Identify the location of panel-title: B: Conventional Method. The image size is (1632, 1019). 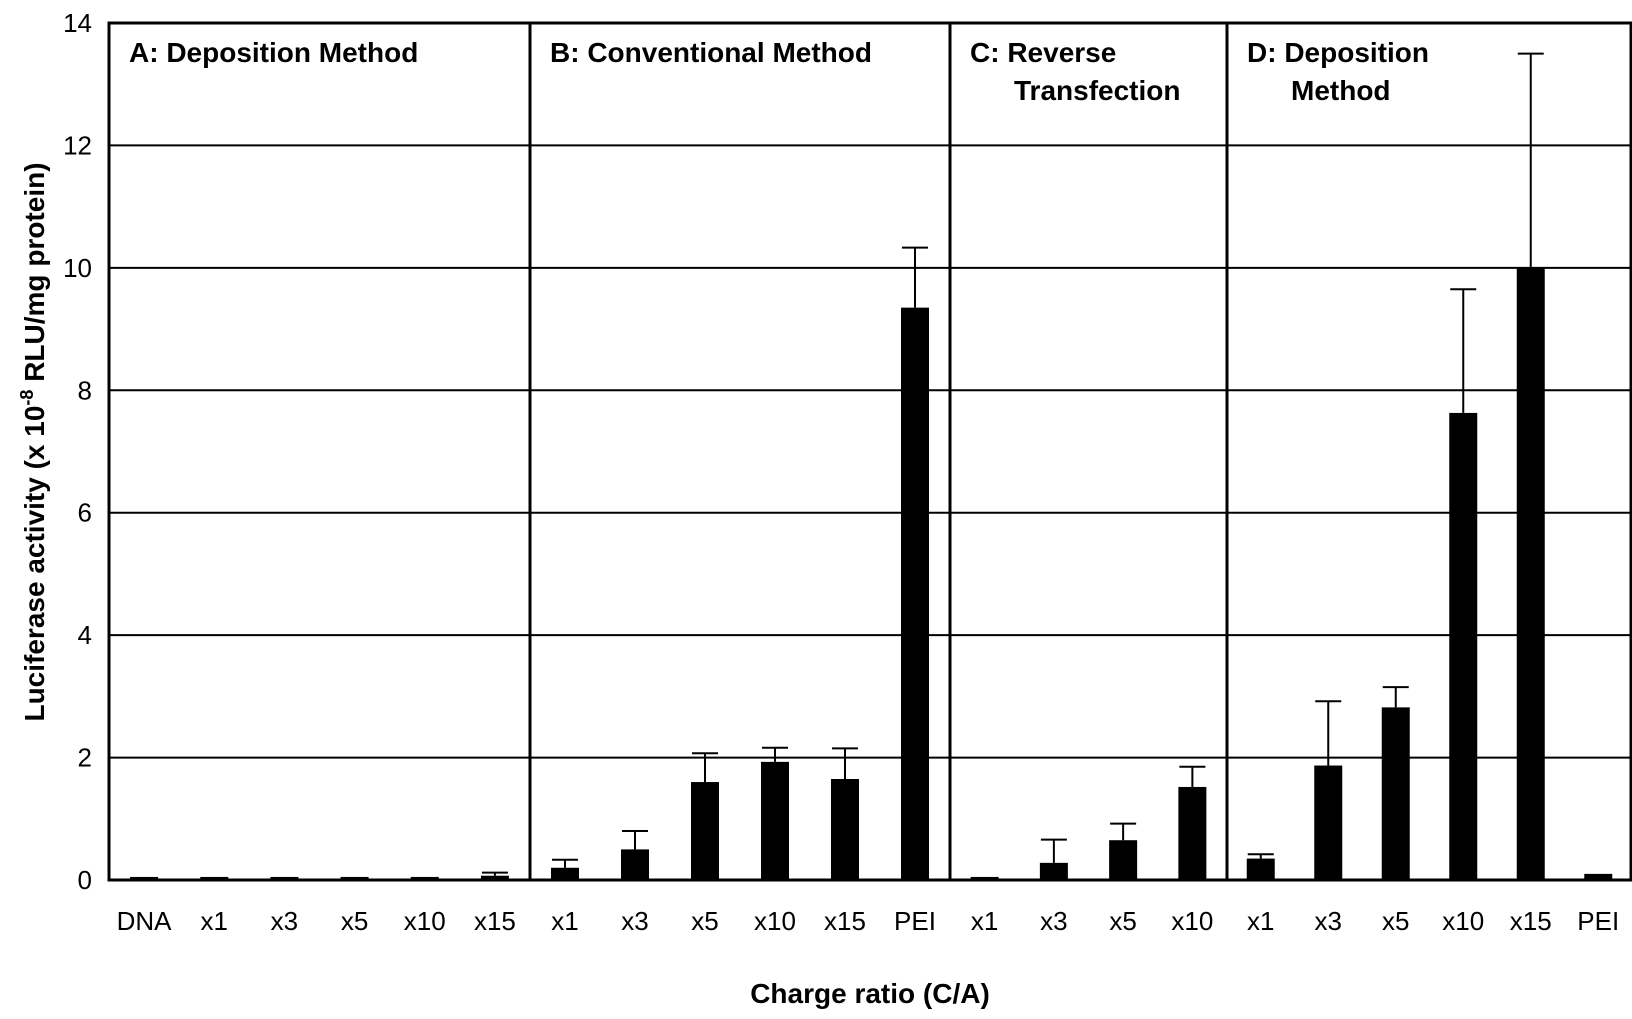
(711, 52).